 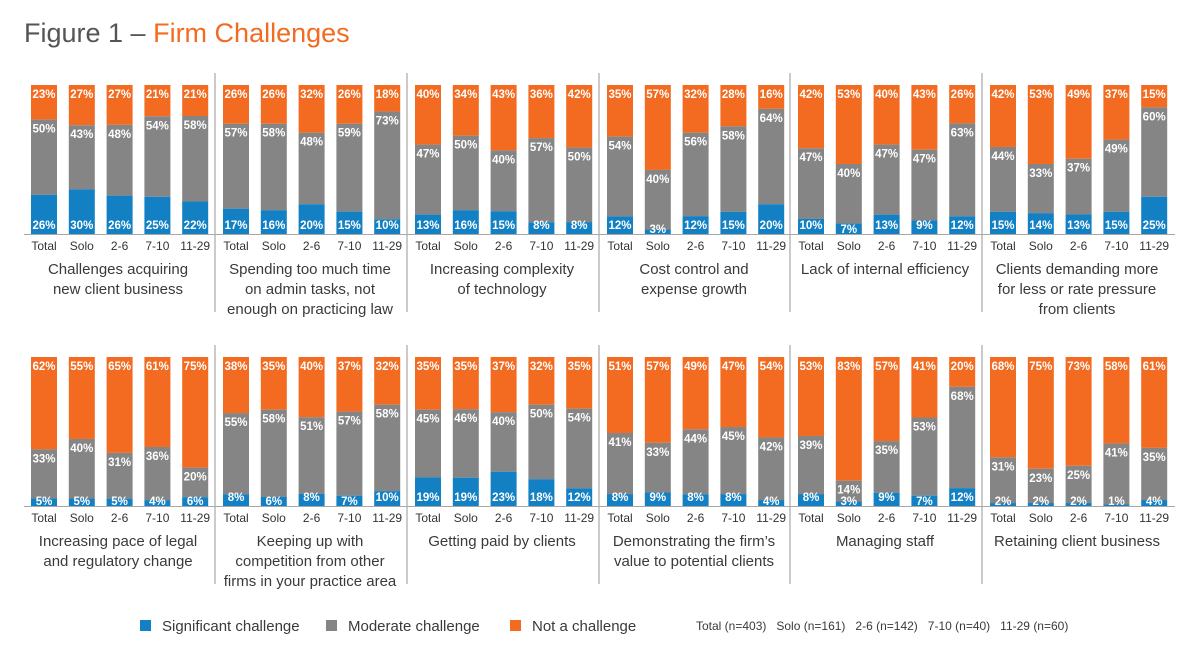 I want to click on label-not-a-challenge: 49%, so click(x=1078, y=95).